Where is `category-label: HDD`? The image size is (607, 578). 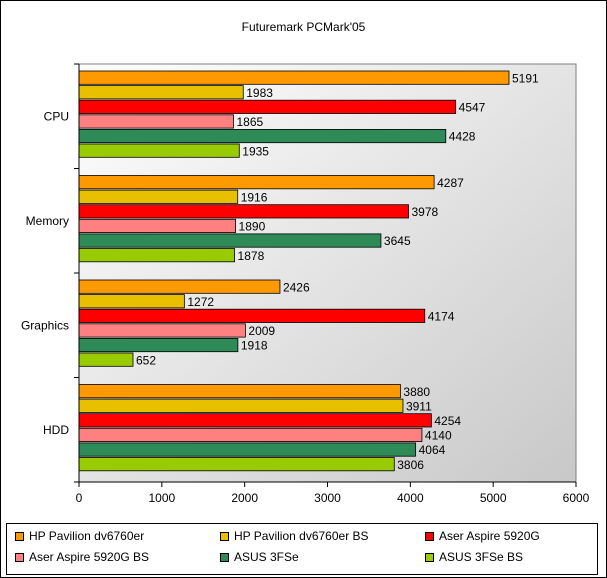
category-label: HDD is located at coordinates (56, 430).